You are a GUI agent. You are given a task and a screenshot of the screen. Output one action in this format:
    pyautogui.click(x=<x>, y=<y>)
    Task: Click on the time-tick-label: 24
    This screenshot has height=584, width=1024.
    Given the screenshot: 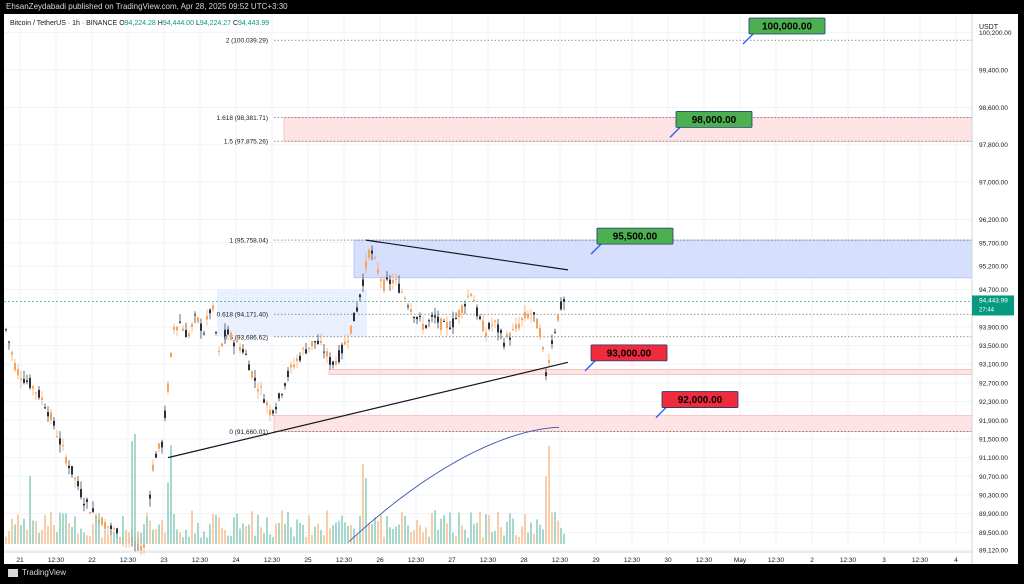 What is the action you would take?
    pyautogui.click(x=236, y=560)
    